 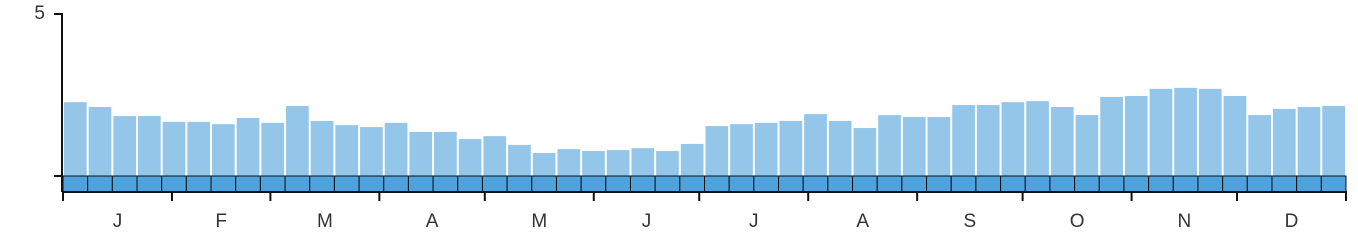 What do you see at coordinates (39, 13) in the screenshot?
I see `y-tick-label: 5` at bounding box center [39, 13].